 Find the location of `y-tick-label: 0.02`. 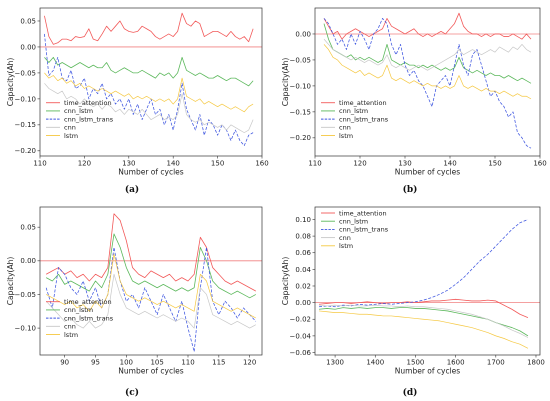

y-tick-label: 0.02 is located at coordinates (303, 286).